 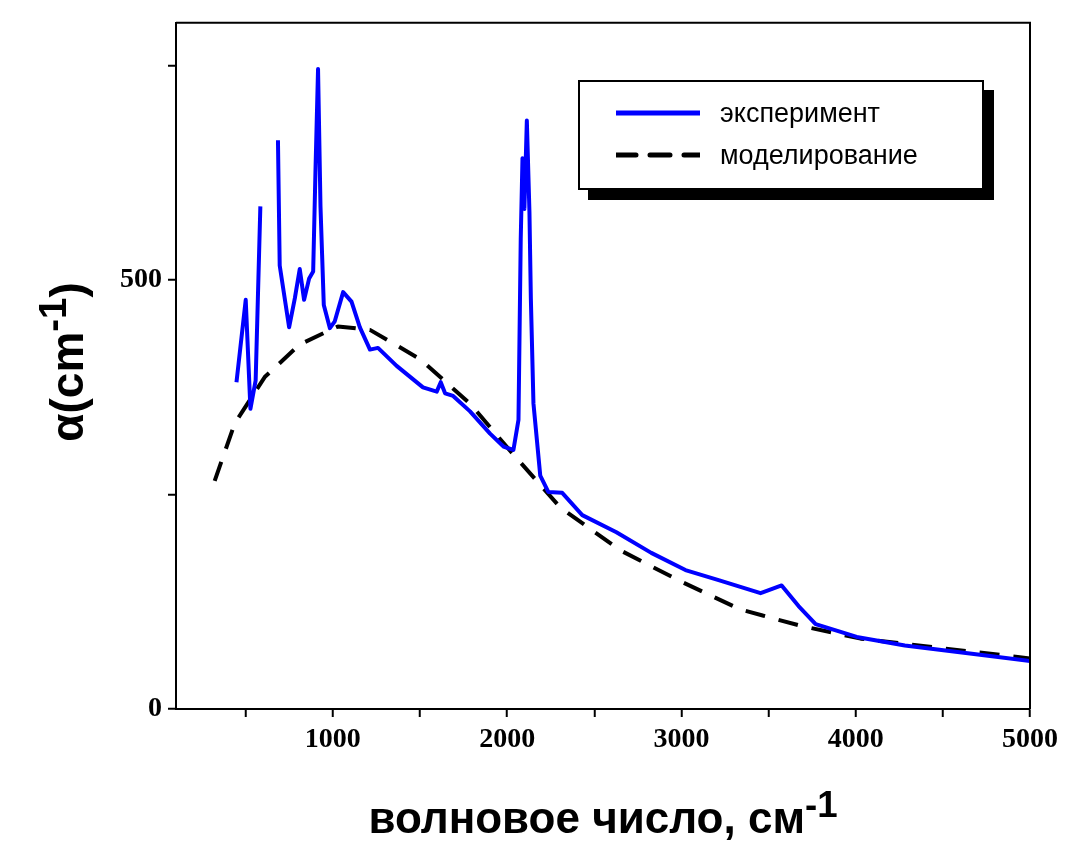 What do you see at coordinates (155, 707) in the screenshot?
I see `y-tick-label: 0` at bounding box center [155, 707].